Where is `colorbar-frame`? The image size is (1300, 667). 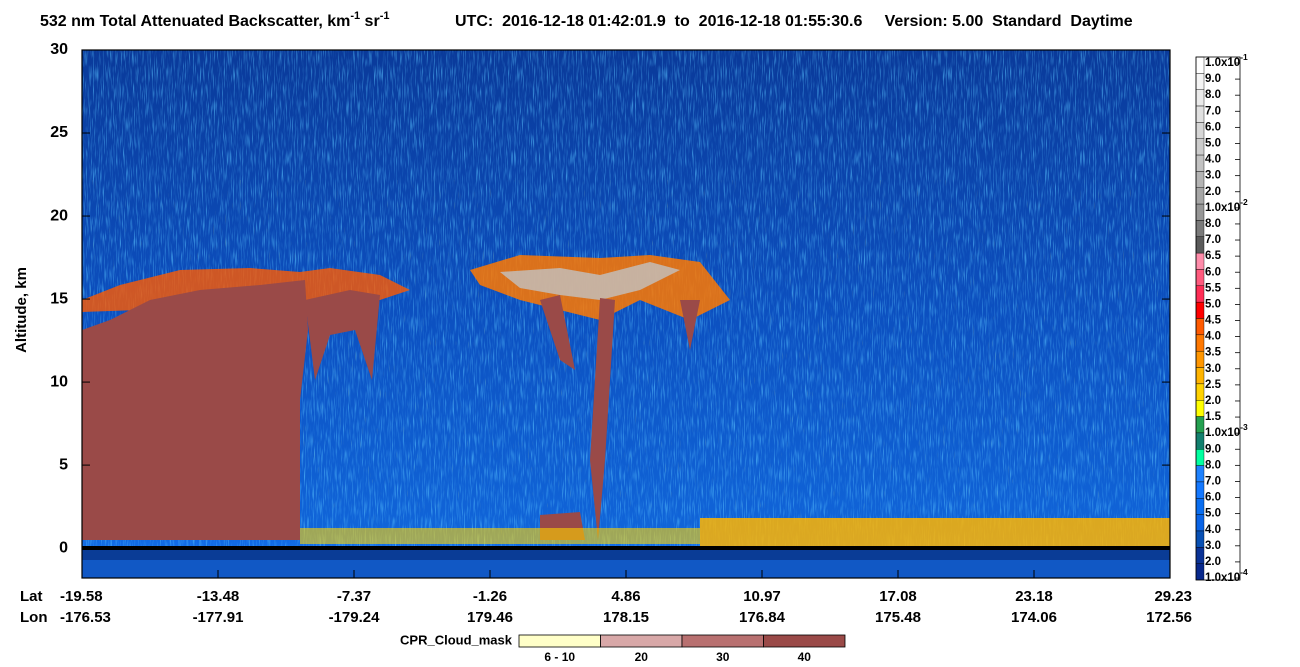 colorbar-frame is located at coordinates (1218, 318).